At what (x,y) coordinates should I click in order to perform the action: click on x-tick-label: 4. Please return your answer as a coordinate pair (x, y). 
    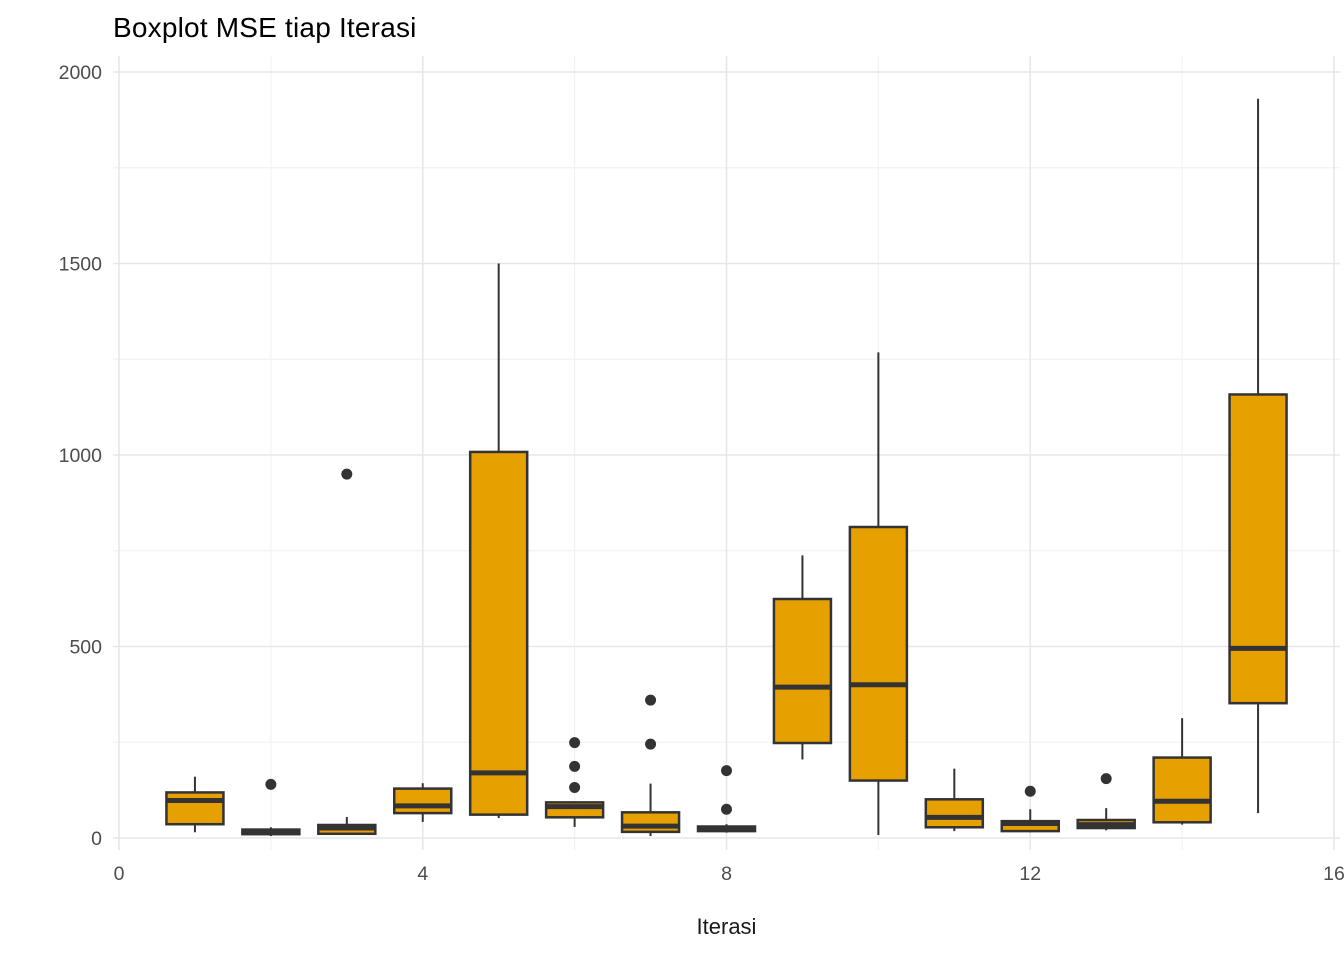
    Looking at the image, I should click on (422, 874).